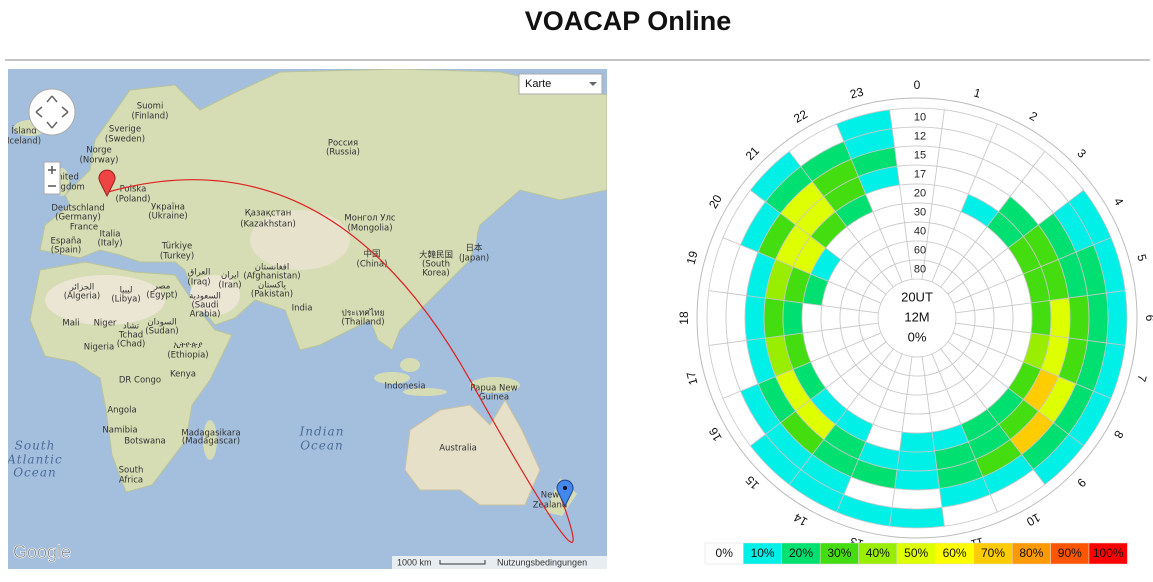  I want to click on hour-label: 19, so click(692, 257).